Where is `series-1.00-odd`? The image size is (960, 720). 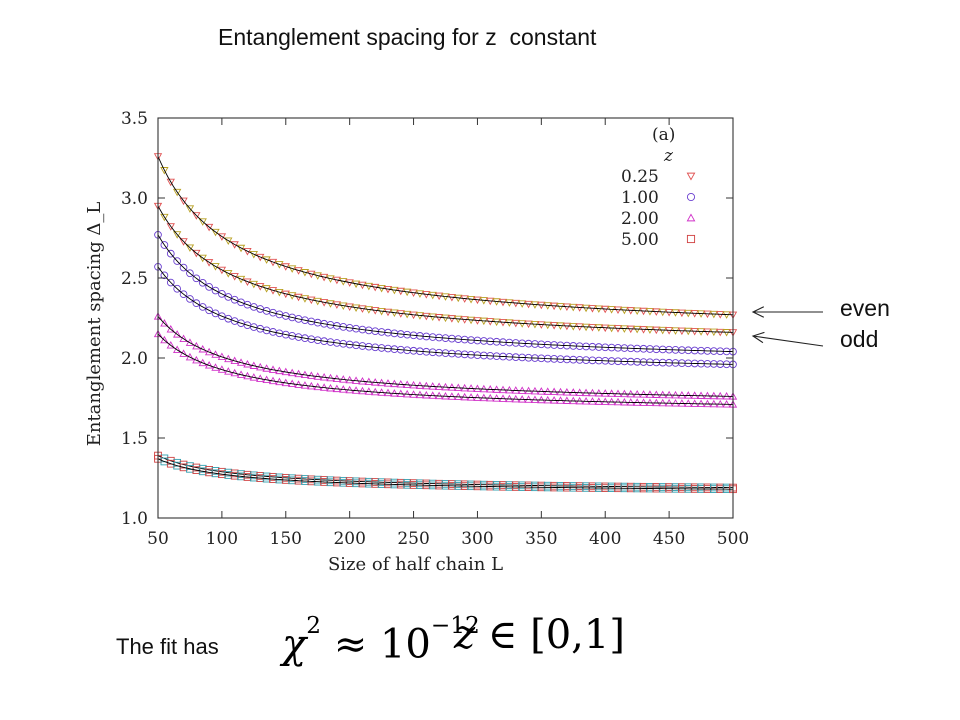 series-1.00-odd is located at coordinates (445, 315).